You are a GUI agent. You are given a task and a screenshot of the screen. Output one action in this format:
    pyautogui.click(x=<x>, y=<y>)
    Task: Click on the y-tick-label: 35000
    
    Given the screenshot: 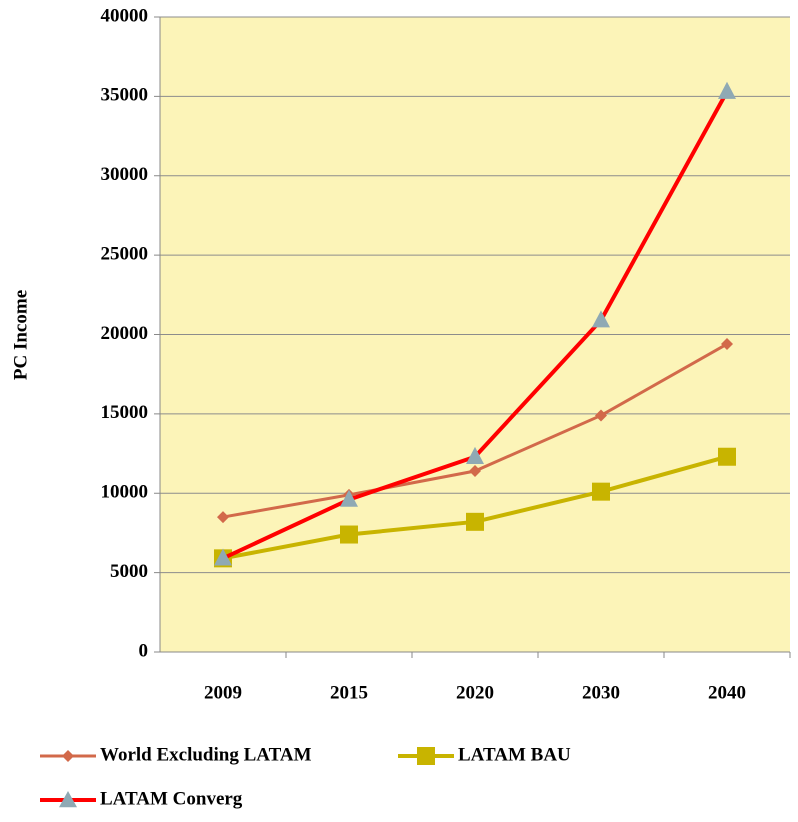 What is the action you would take?
    pyautogui.click(x=125, y=95)
    